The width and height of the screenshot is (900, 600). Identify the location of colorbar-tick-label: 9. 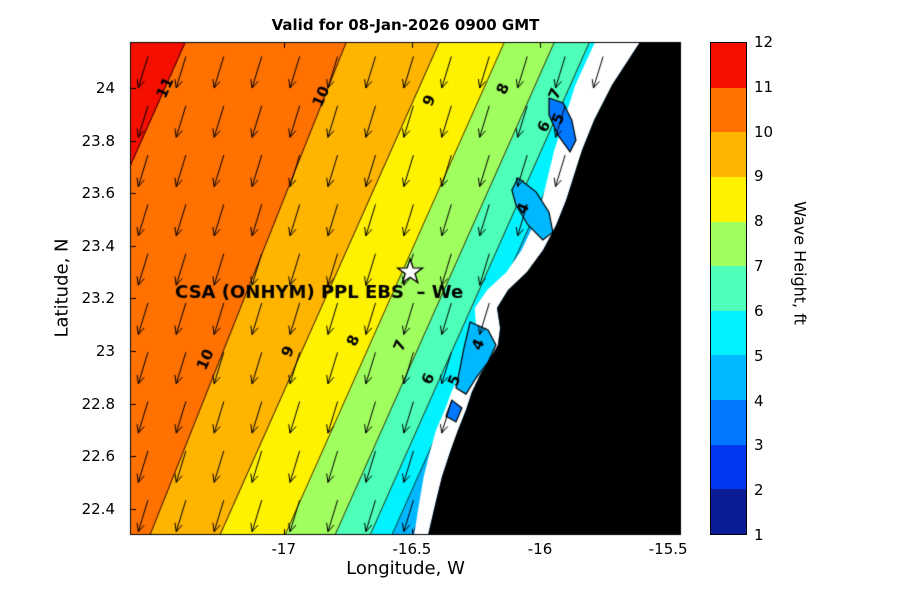
(759, 176).